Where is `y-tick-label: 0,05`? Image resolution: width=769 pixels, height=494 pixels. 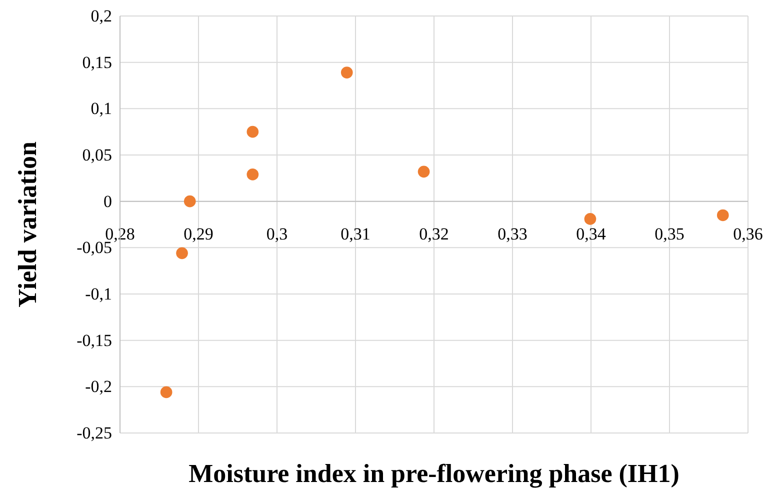 y-tick-label: 0,05 is located at coordinates (97, 154).